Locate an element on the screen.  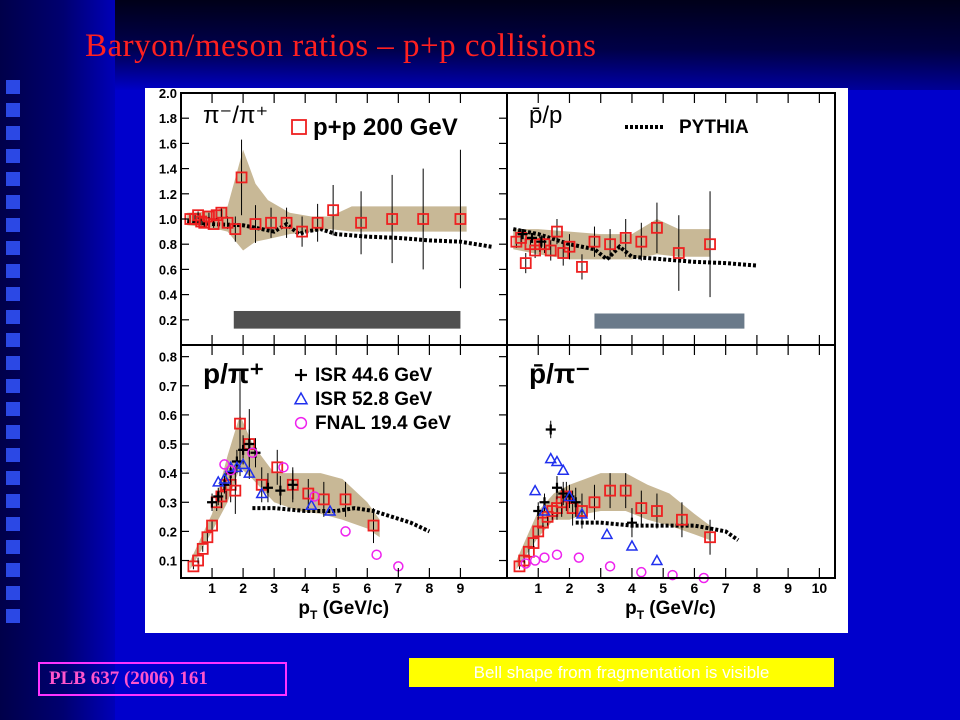
y-tick-label: 1.2 is located at coordinates (168, 194).